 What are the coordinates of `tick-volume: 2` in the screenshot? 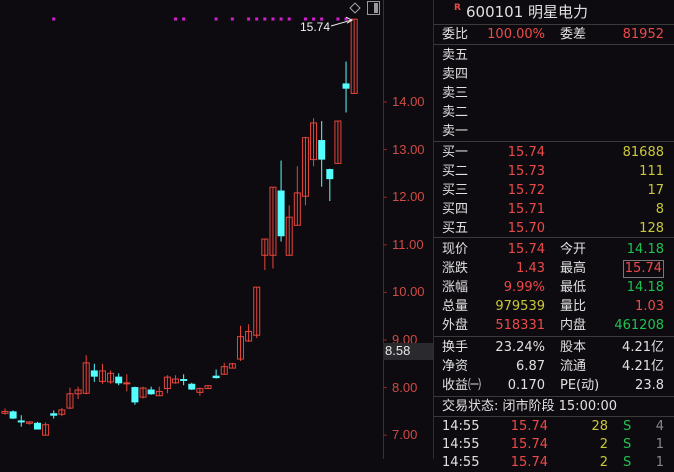 It's located at (603, 444).